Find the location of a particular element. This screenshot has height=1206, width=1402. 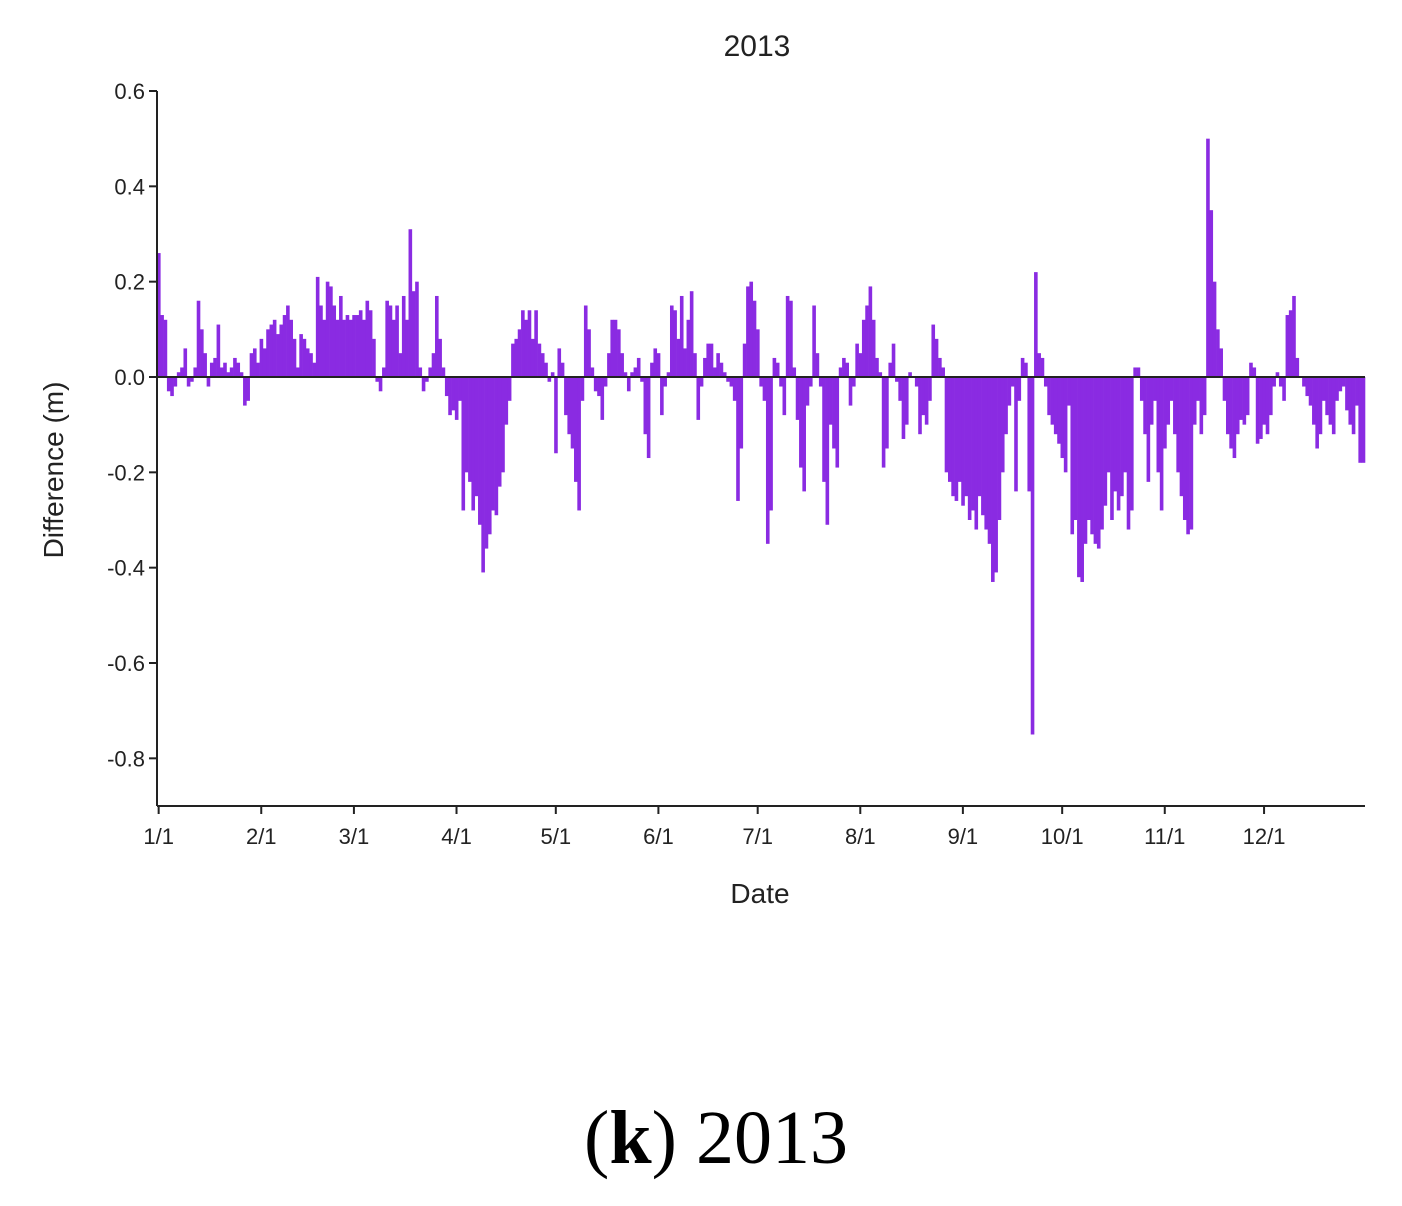

x-tick-label: 11/1 is located at coordinates (1164, 836).